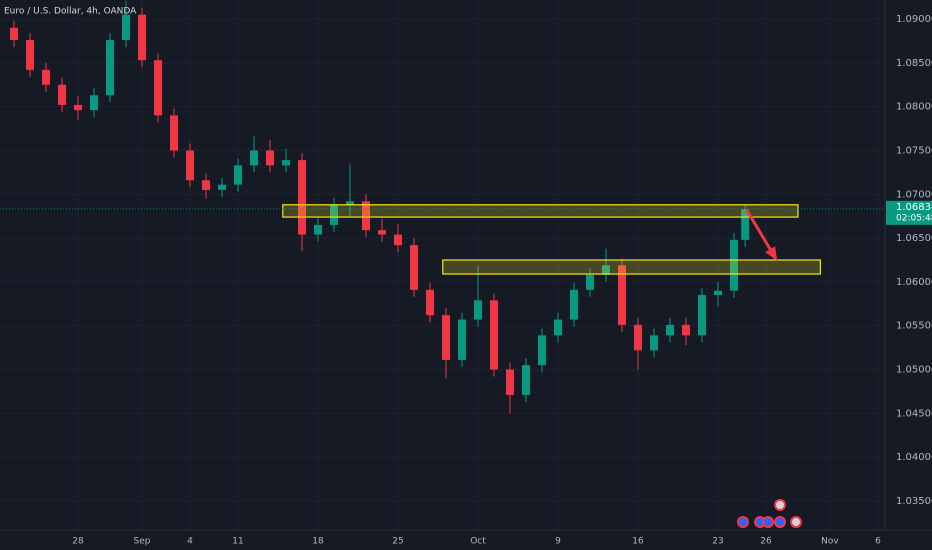 This screenshot has width=932, height=550. What do you see at coordinates (914, 501) in the screenshot?
I see `y-tick-label: 1.03500` at bounding box center [914, 501].